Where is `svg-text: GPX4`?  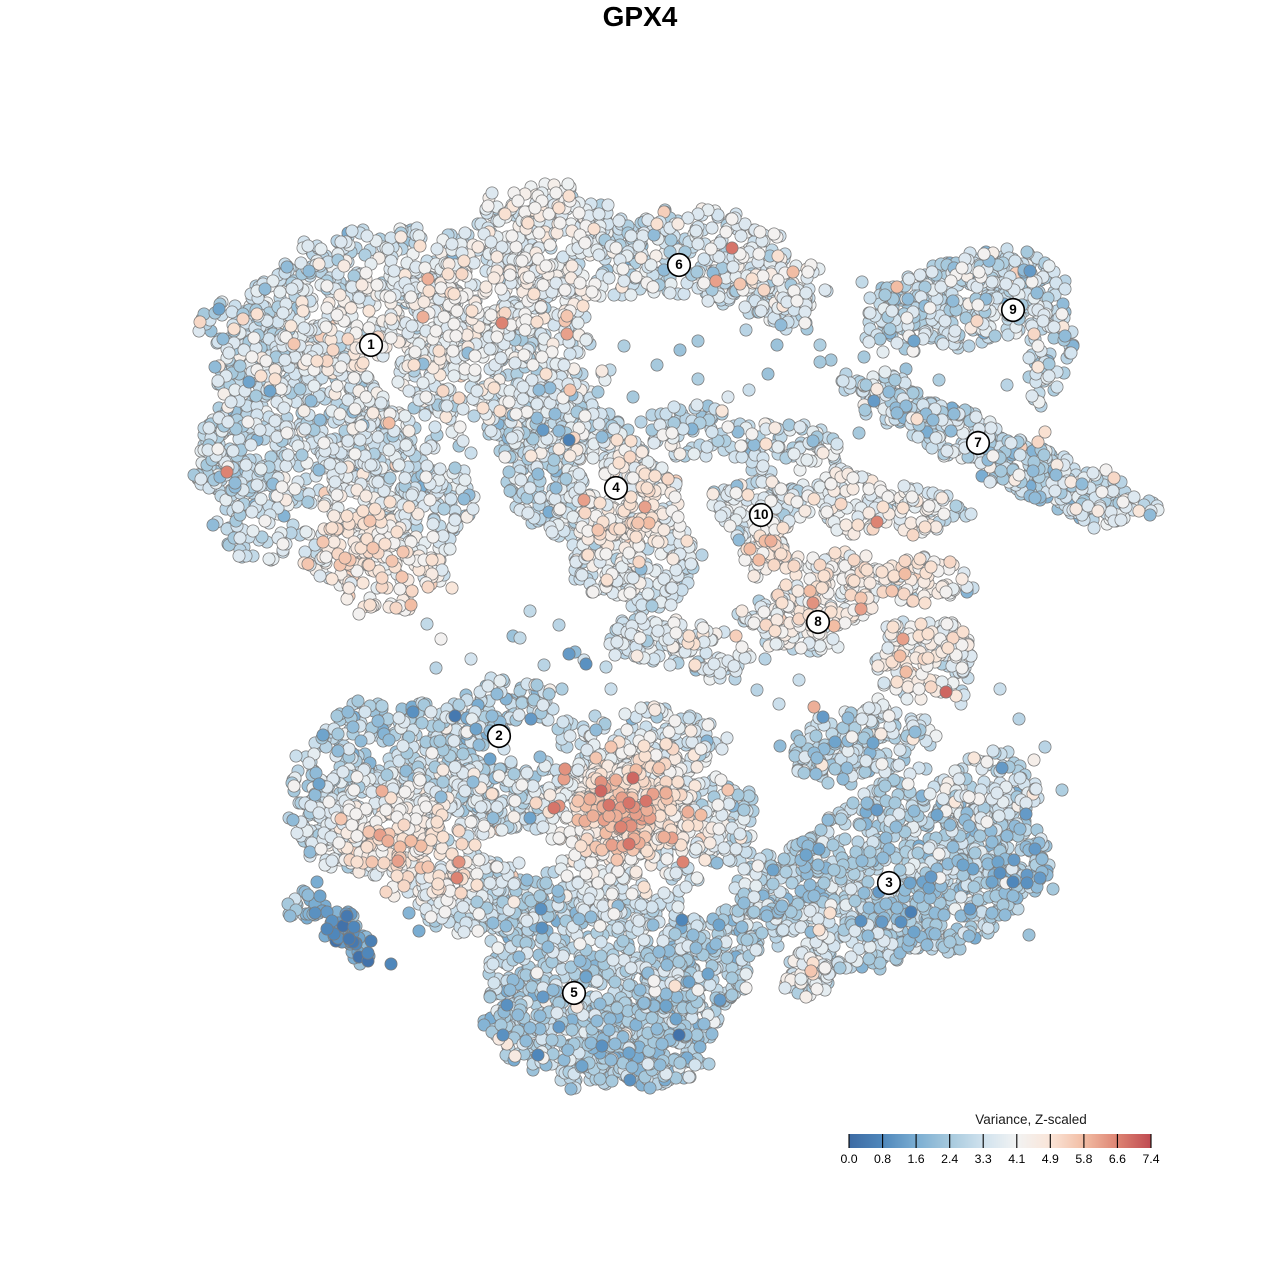 svg-text: GPX4 is located at coordinates (640, 16).